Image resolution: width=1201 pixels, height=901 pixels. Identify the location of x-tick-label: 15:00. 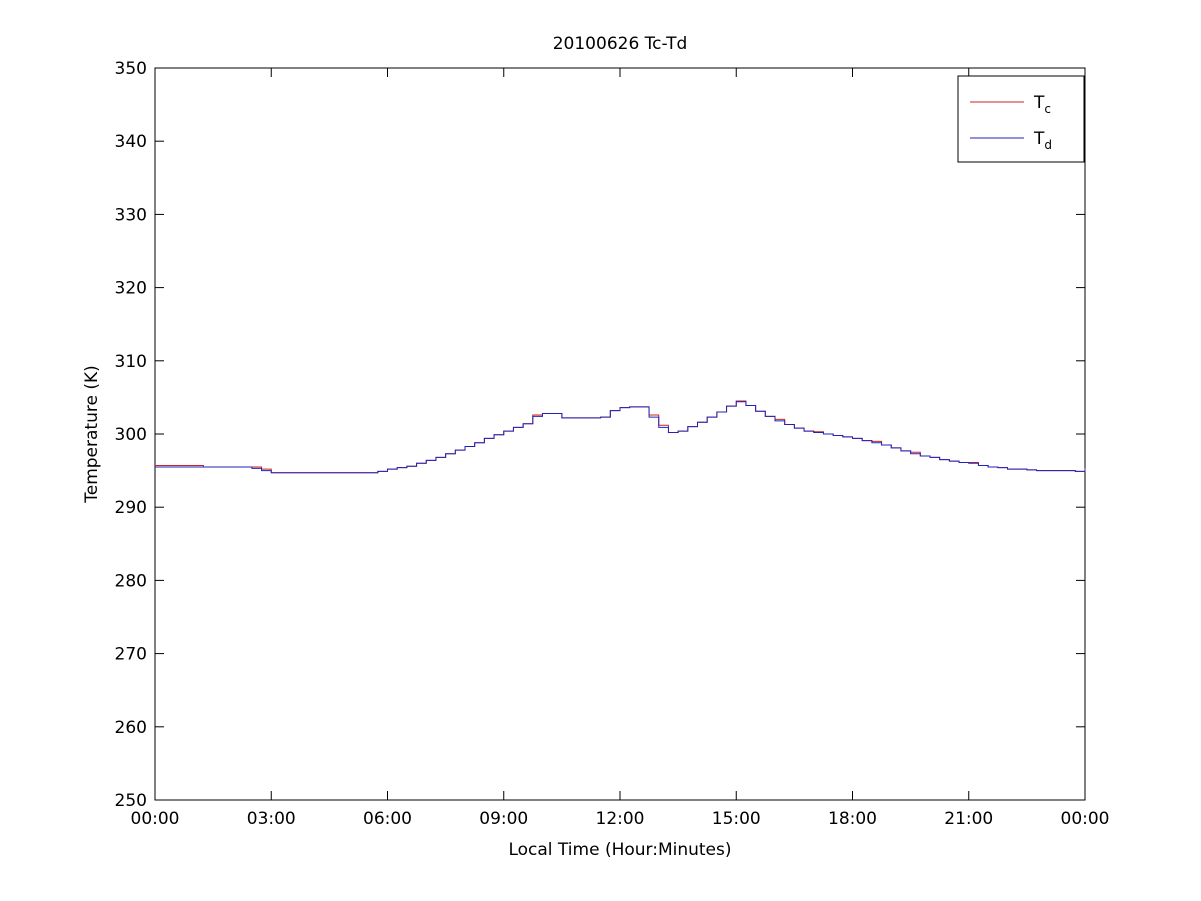
(736, 819).